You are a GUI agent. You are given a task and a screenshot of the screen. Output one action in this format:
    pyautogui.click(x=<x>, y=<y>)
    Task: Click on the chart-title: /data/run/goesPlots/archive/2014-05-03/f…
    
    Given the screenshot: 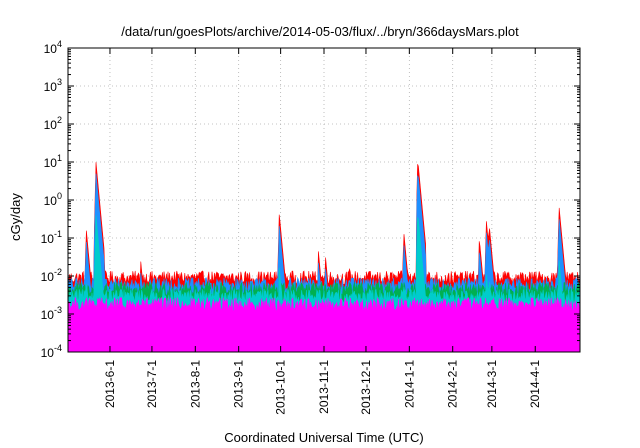 What is the action you would take?
    pyautogui.click(x=320, y=31)
    